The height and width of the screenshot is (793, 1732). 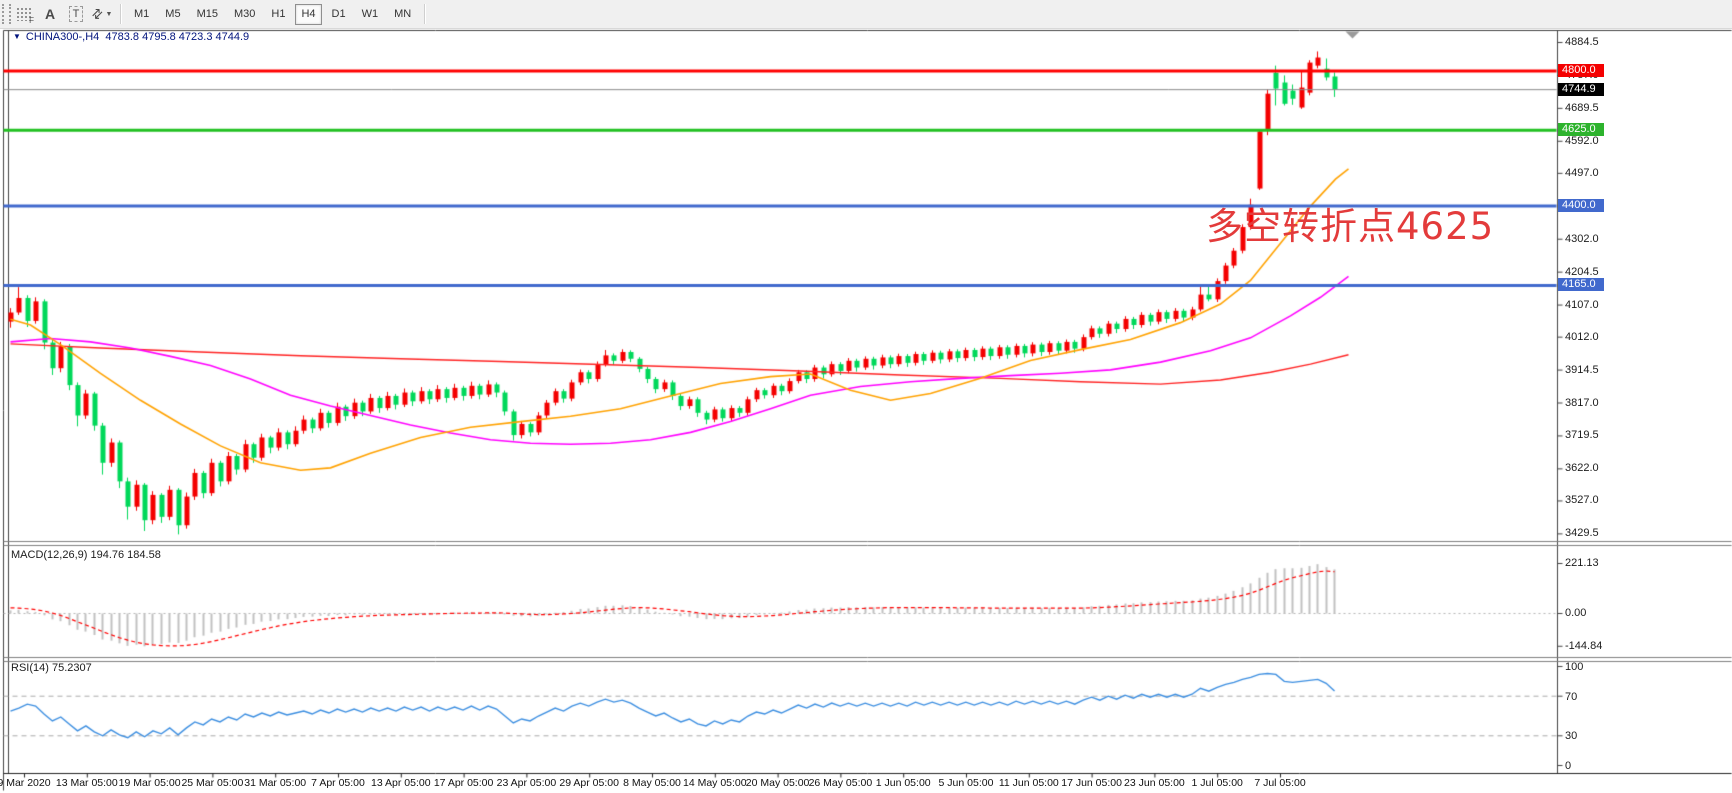 What do you see at coordinates (866, 14) in the screenshot?
I see `toolbar: F A T ⇄ ▼ M1 M5 M15 M30 H1 H4 D1 W1 MN` at bounding box center [866, 14].